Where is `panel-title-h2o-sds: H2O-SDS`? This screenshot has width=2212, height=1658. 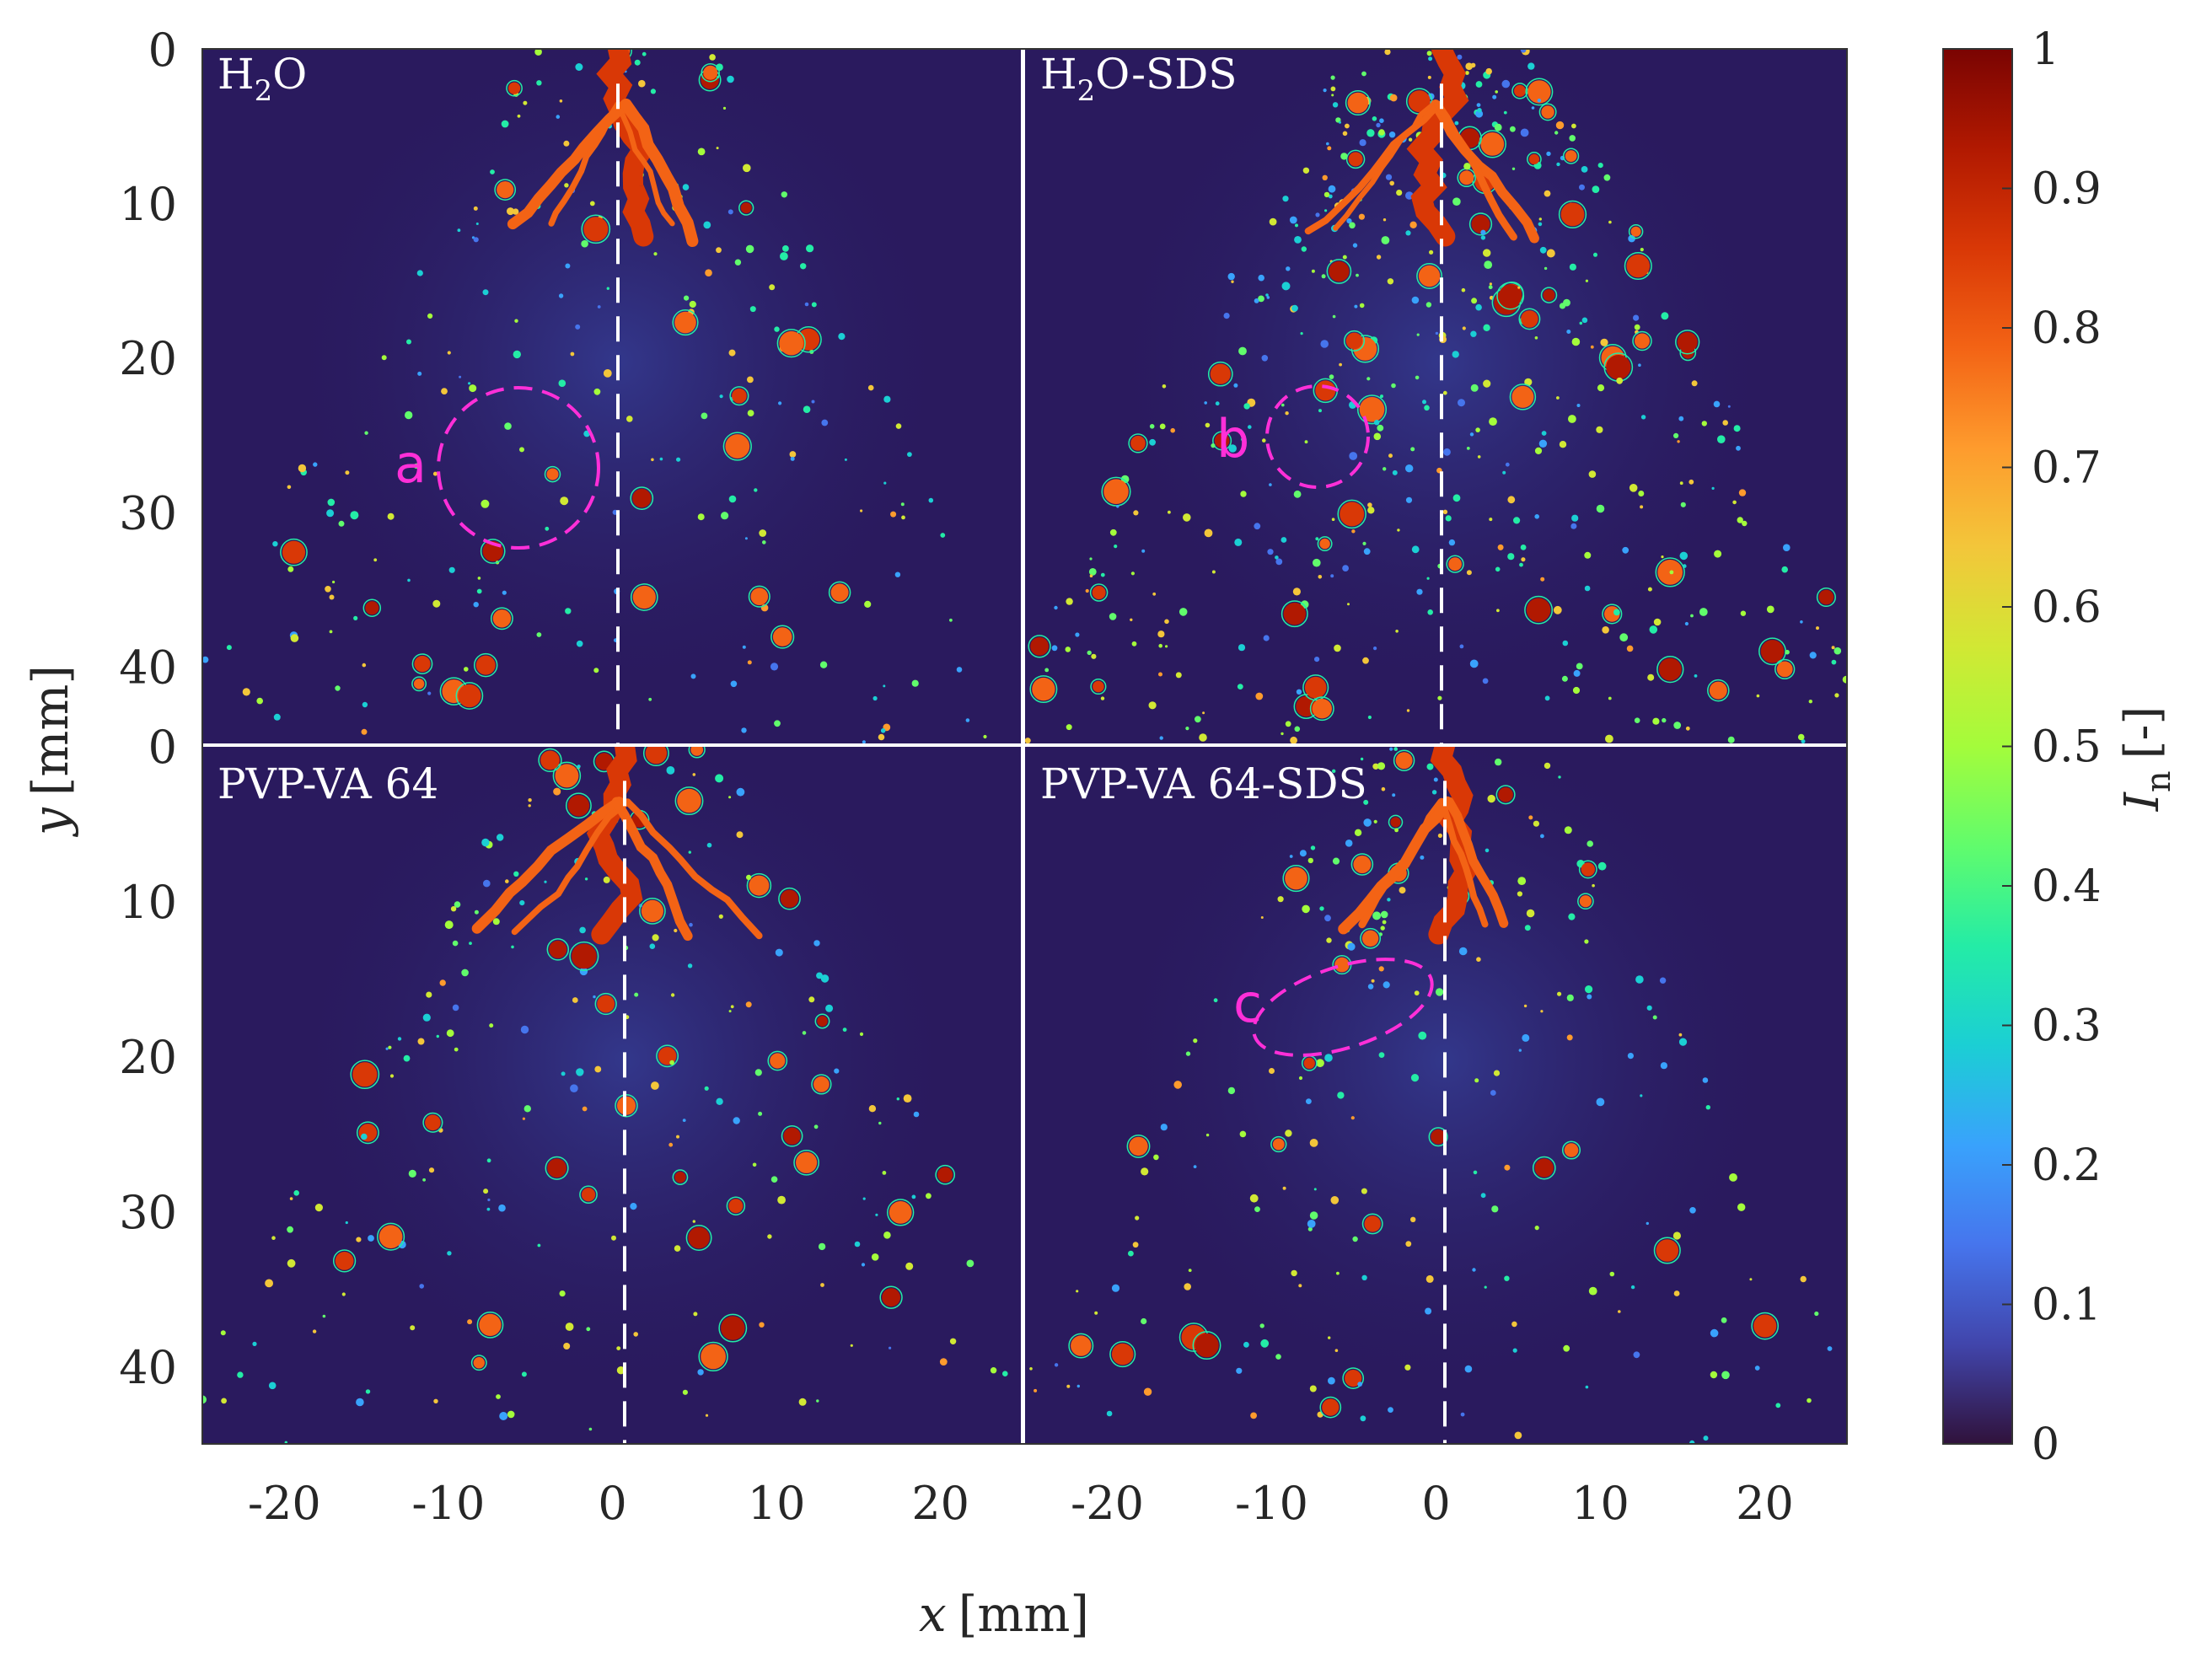 panel-title-h2o-sds: H2O-SDS is located at coordinates (1139, 79).